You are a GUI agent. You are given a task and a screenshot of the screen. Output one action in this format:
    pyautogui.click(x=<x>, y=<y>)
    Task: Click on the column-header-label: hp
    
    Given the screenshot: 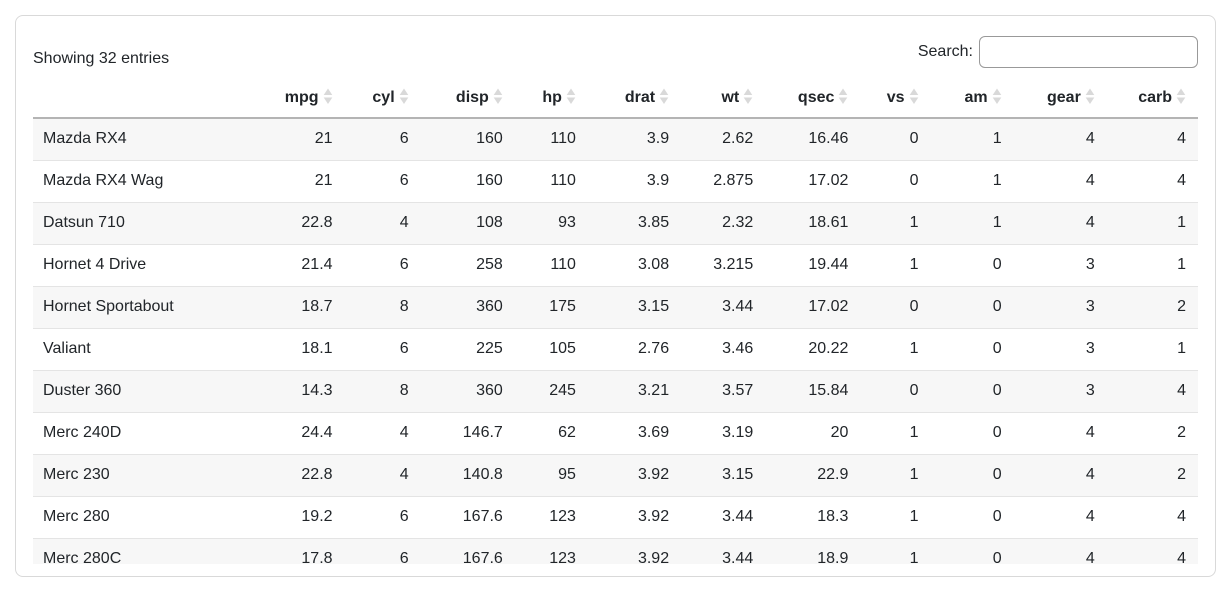 What is the action you would take?
    pyautogui.click(x=552, y=97)
    